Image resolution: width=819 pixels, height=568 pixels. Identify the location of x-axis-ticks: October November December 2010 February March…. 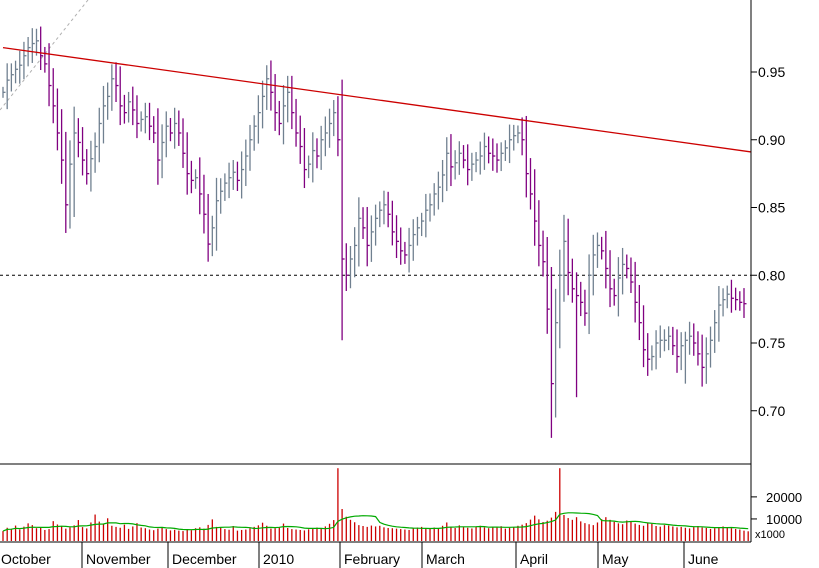
(360, 555).